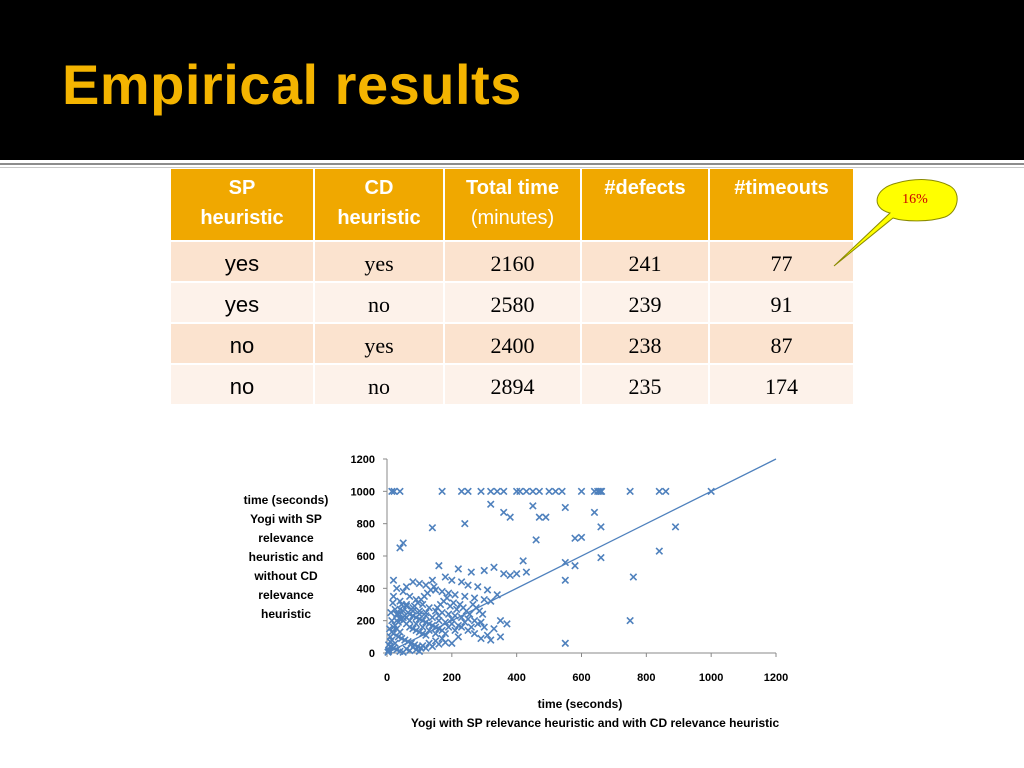 The width and height of the screenshot is (1024, 768). Describe the element at coordinates (782, 385) in the screenshot. I see `cell-timeouts: 174` at that location.